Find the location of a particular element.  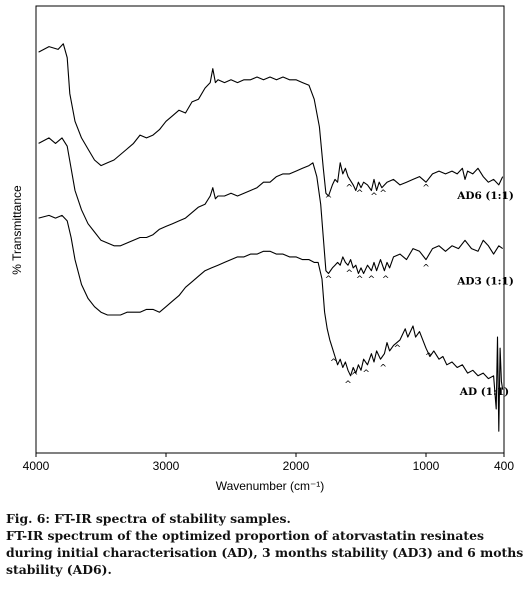

peak-marker-17: ^ is located at coordinates (398, 349).